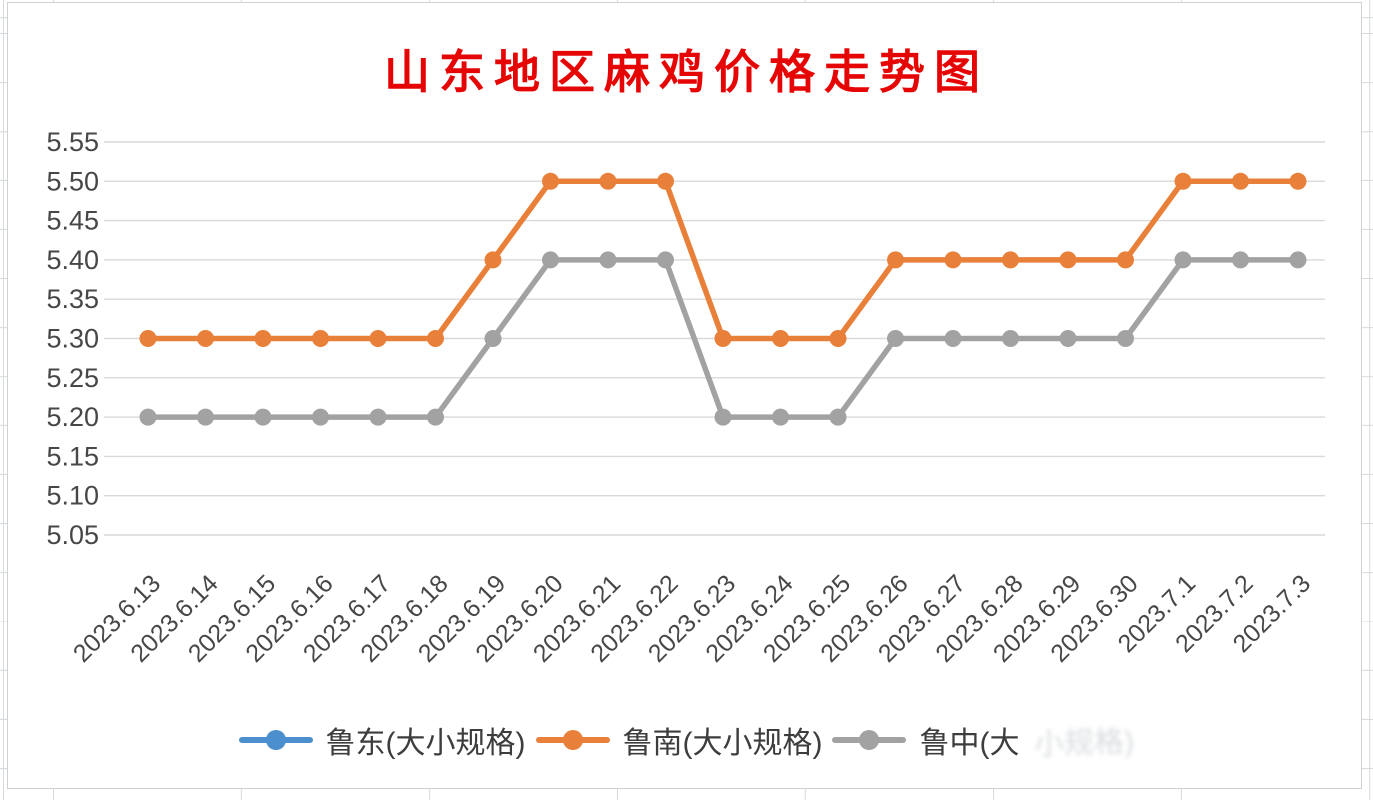 The height and width of the screenshot is (800, 1373). Describe the element at coordinates (72, 496) in the screenshot. I see `y-tick-label: 5.10` at that location.